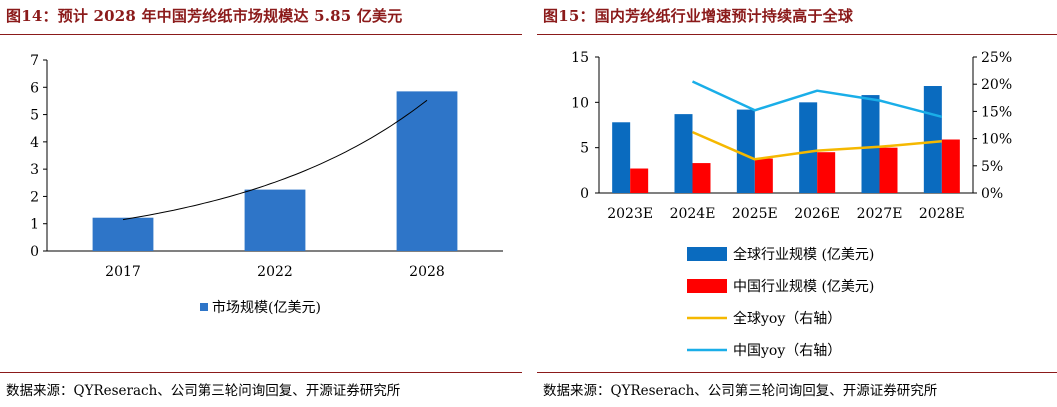 The width and height of the screenshot is (1057, 407). I want to click on x-tick-label: 2026E, so click(817, 214).